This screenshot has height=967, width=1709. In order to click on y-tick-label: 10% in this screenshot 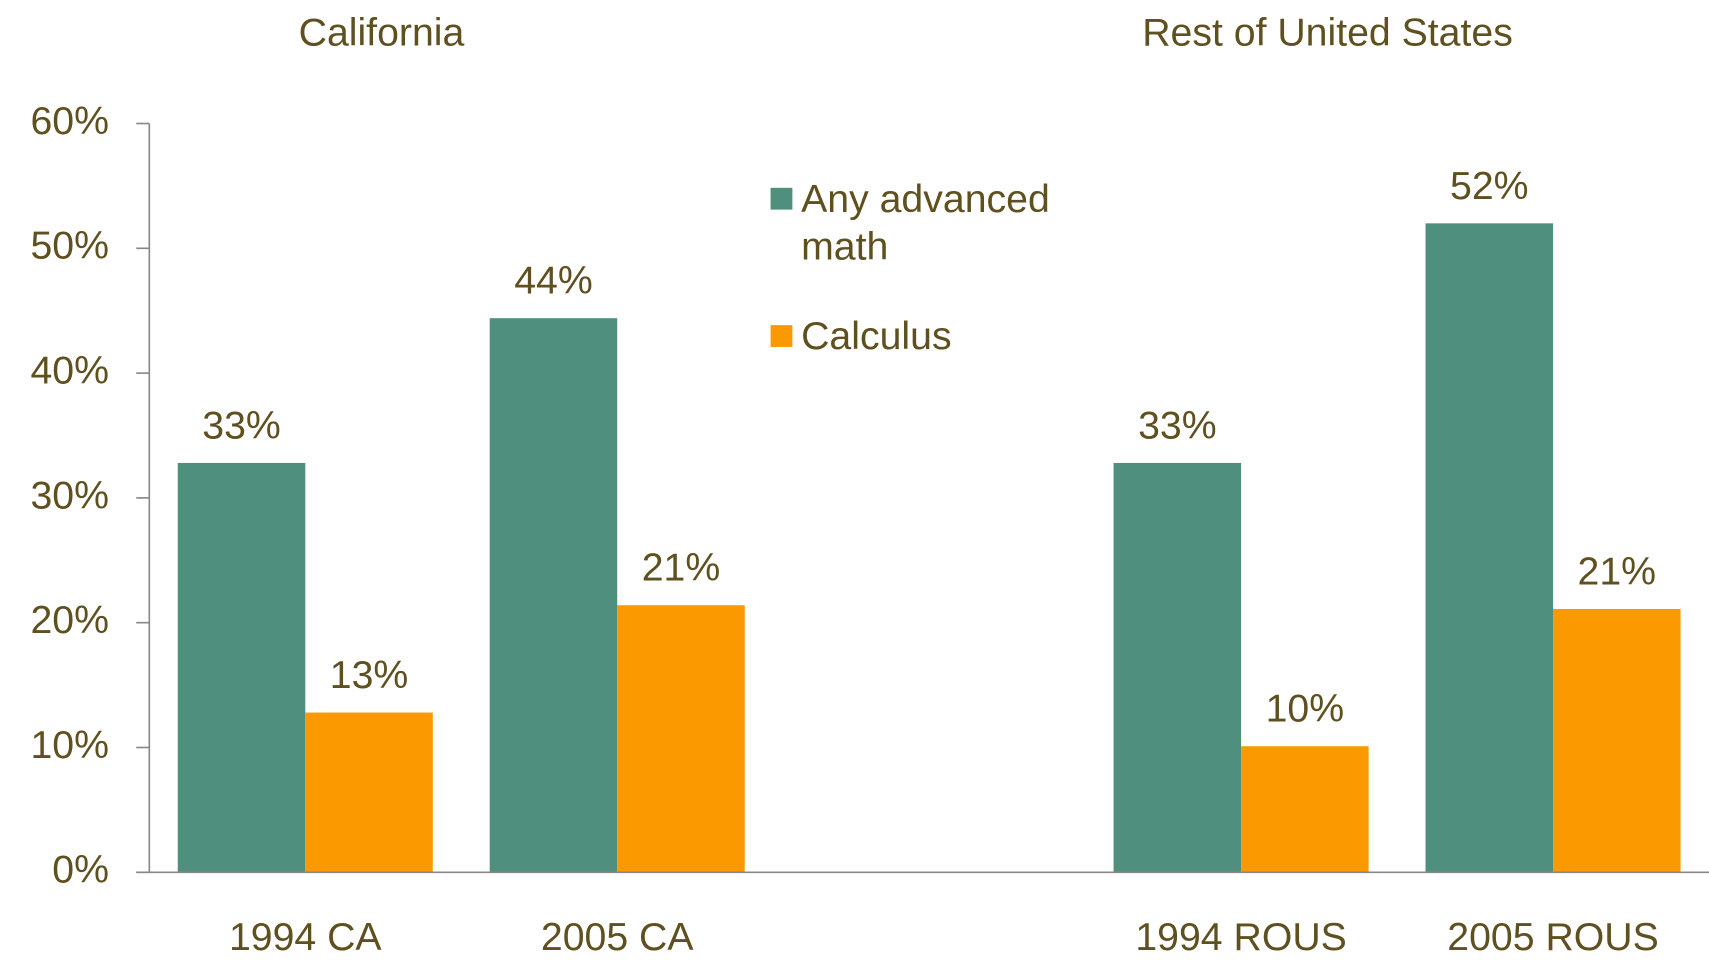, I will do `click(69, 745)`.